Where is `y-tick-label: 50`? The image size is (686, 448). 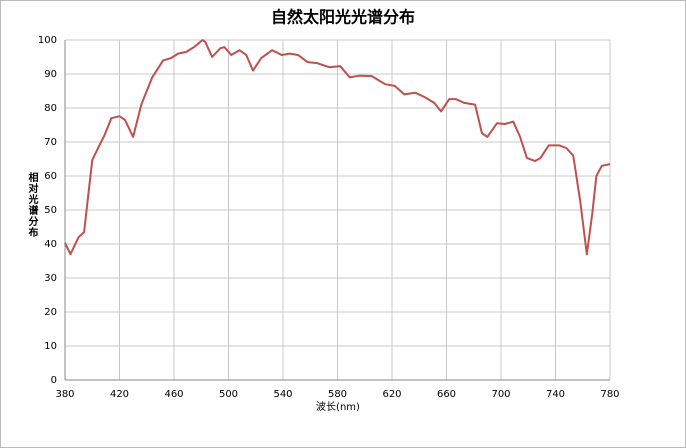 y-tick-label: 50 is located at coordinates (50, 210).